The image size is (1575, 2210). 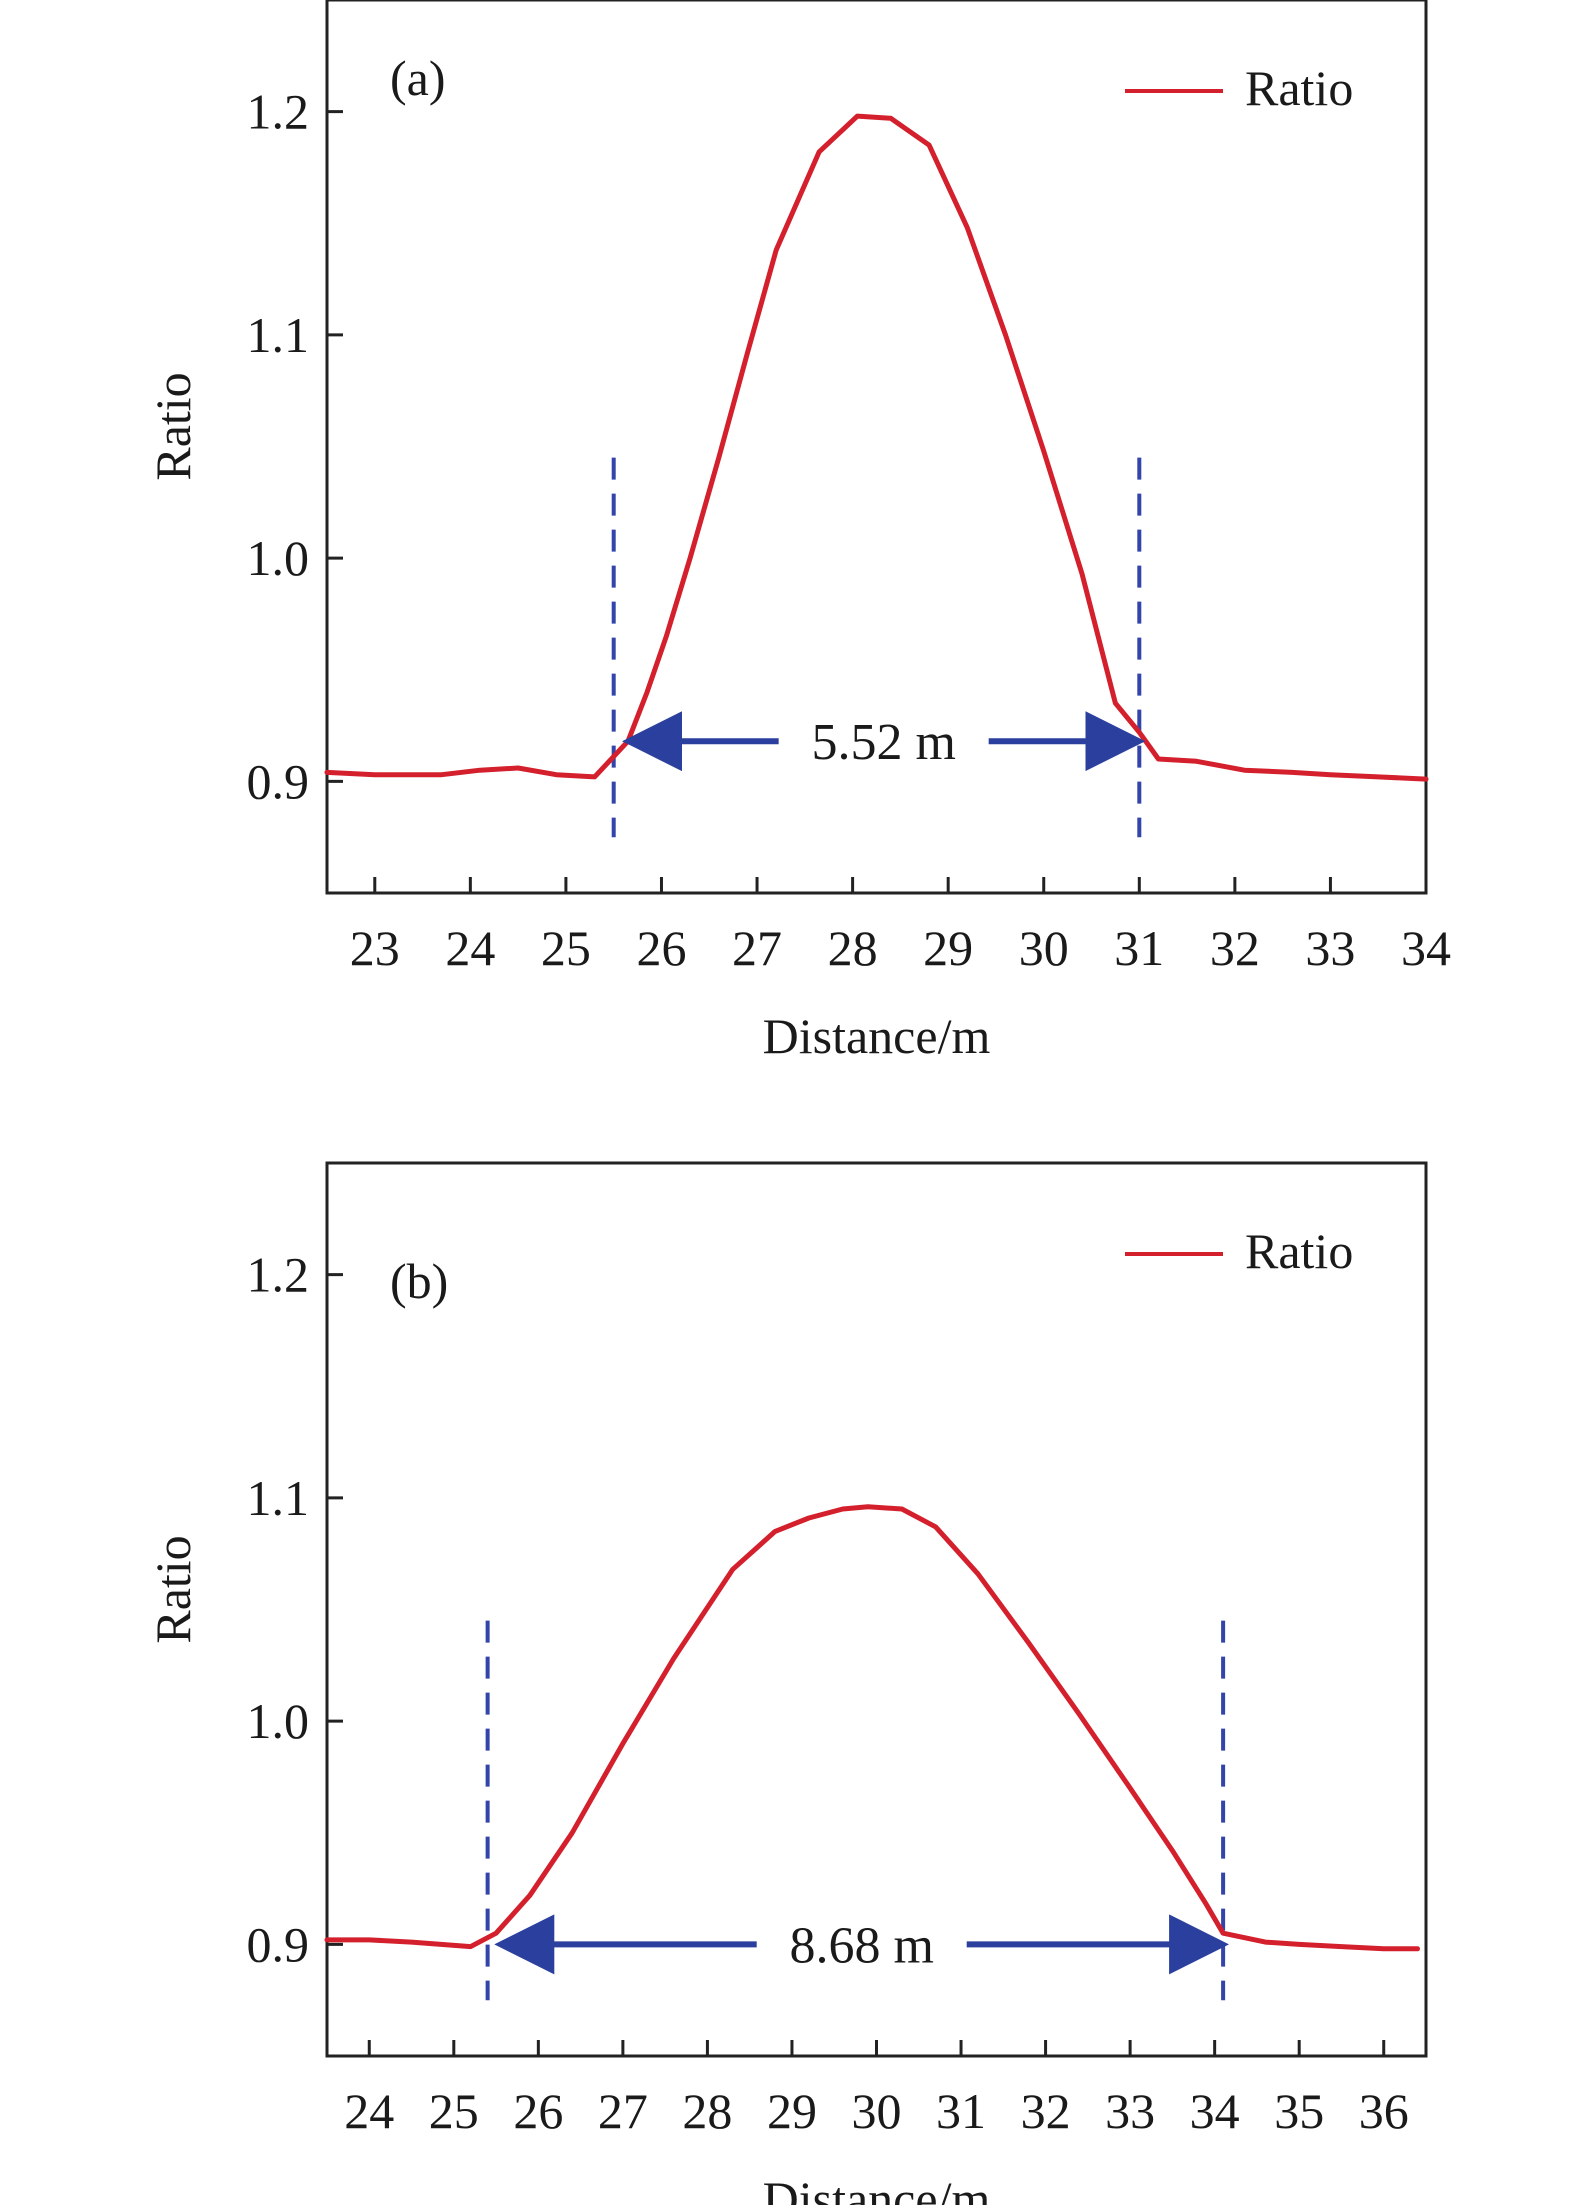 What do you see at coordinates (861, 1945) in the screenshot?
I see `width-annotation-label: 8.68 m` at bounding box center [861, 1945].